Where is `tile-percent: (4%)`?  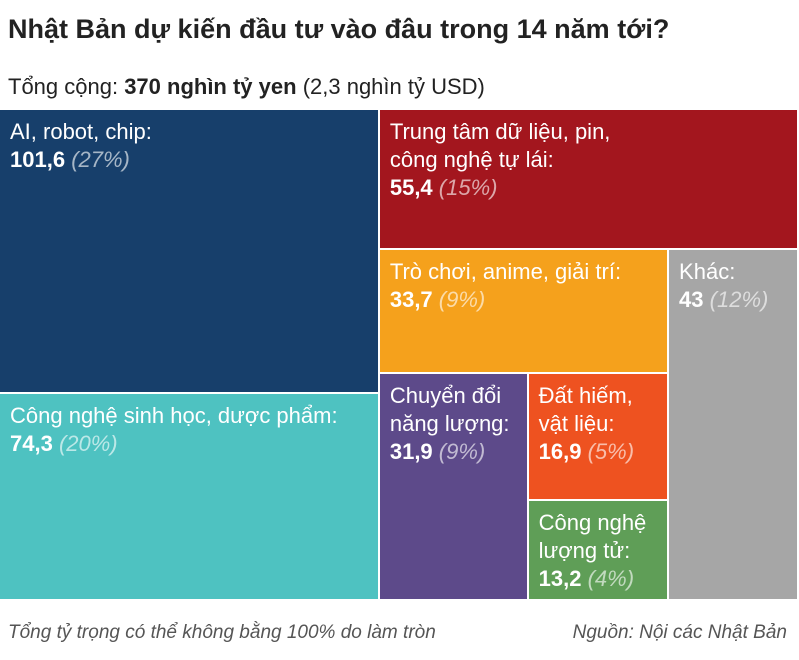
tile-percent: (4%) is located at coordinates (611, 579).